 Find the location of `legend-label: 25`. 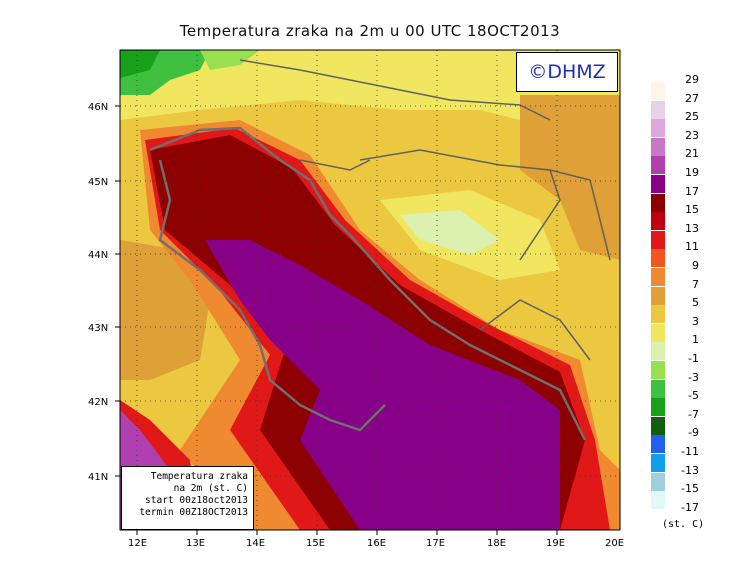

legend-label: 25 is located at coordinates (692, 117).